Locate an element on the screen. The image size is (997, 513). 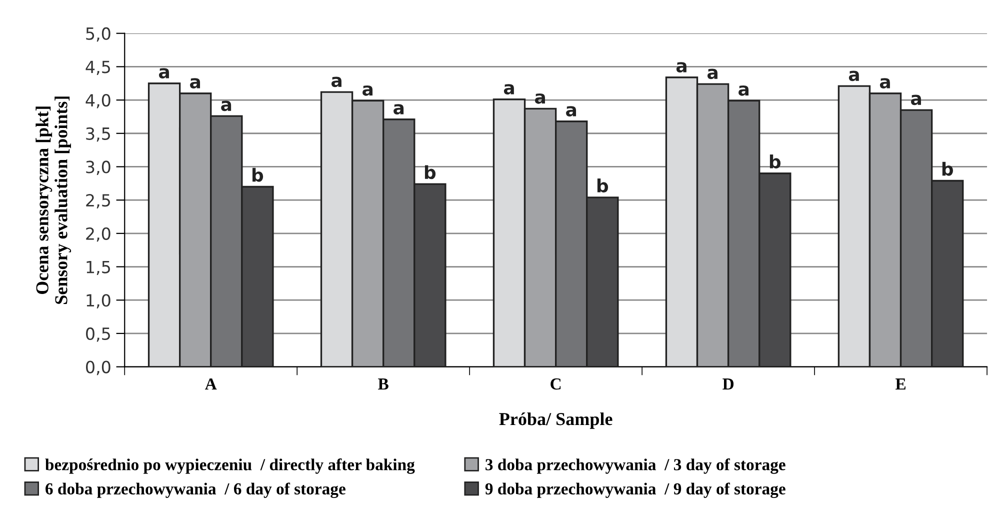
y-tick-label: 4,5 is located at coordinates (98, 67).